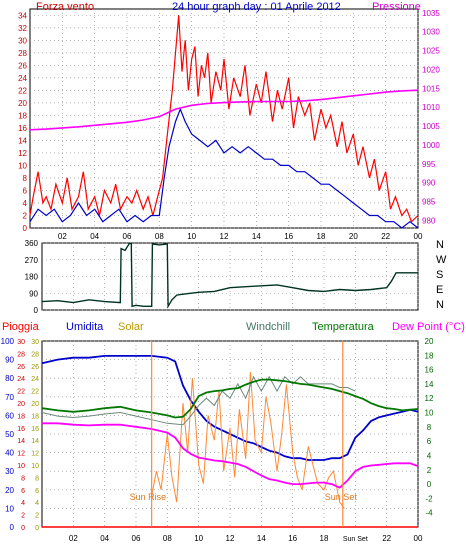 This screenshot has width=466, height=555. Describe the element at coordinates (32, 243) in the screenshot. I see `direction-tick-label: 360` at that location.